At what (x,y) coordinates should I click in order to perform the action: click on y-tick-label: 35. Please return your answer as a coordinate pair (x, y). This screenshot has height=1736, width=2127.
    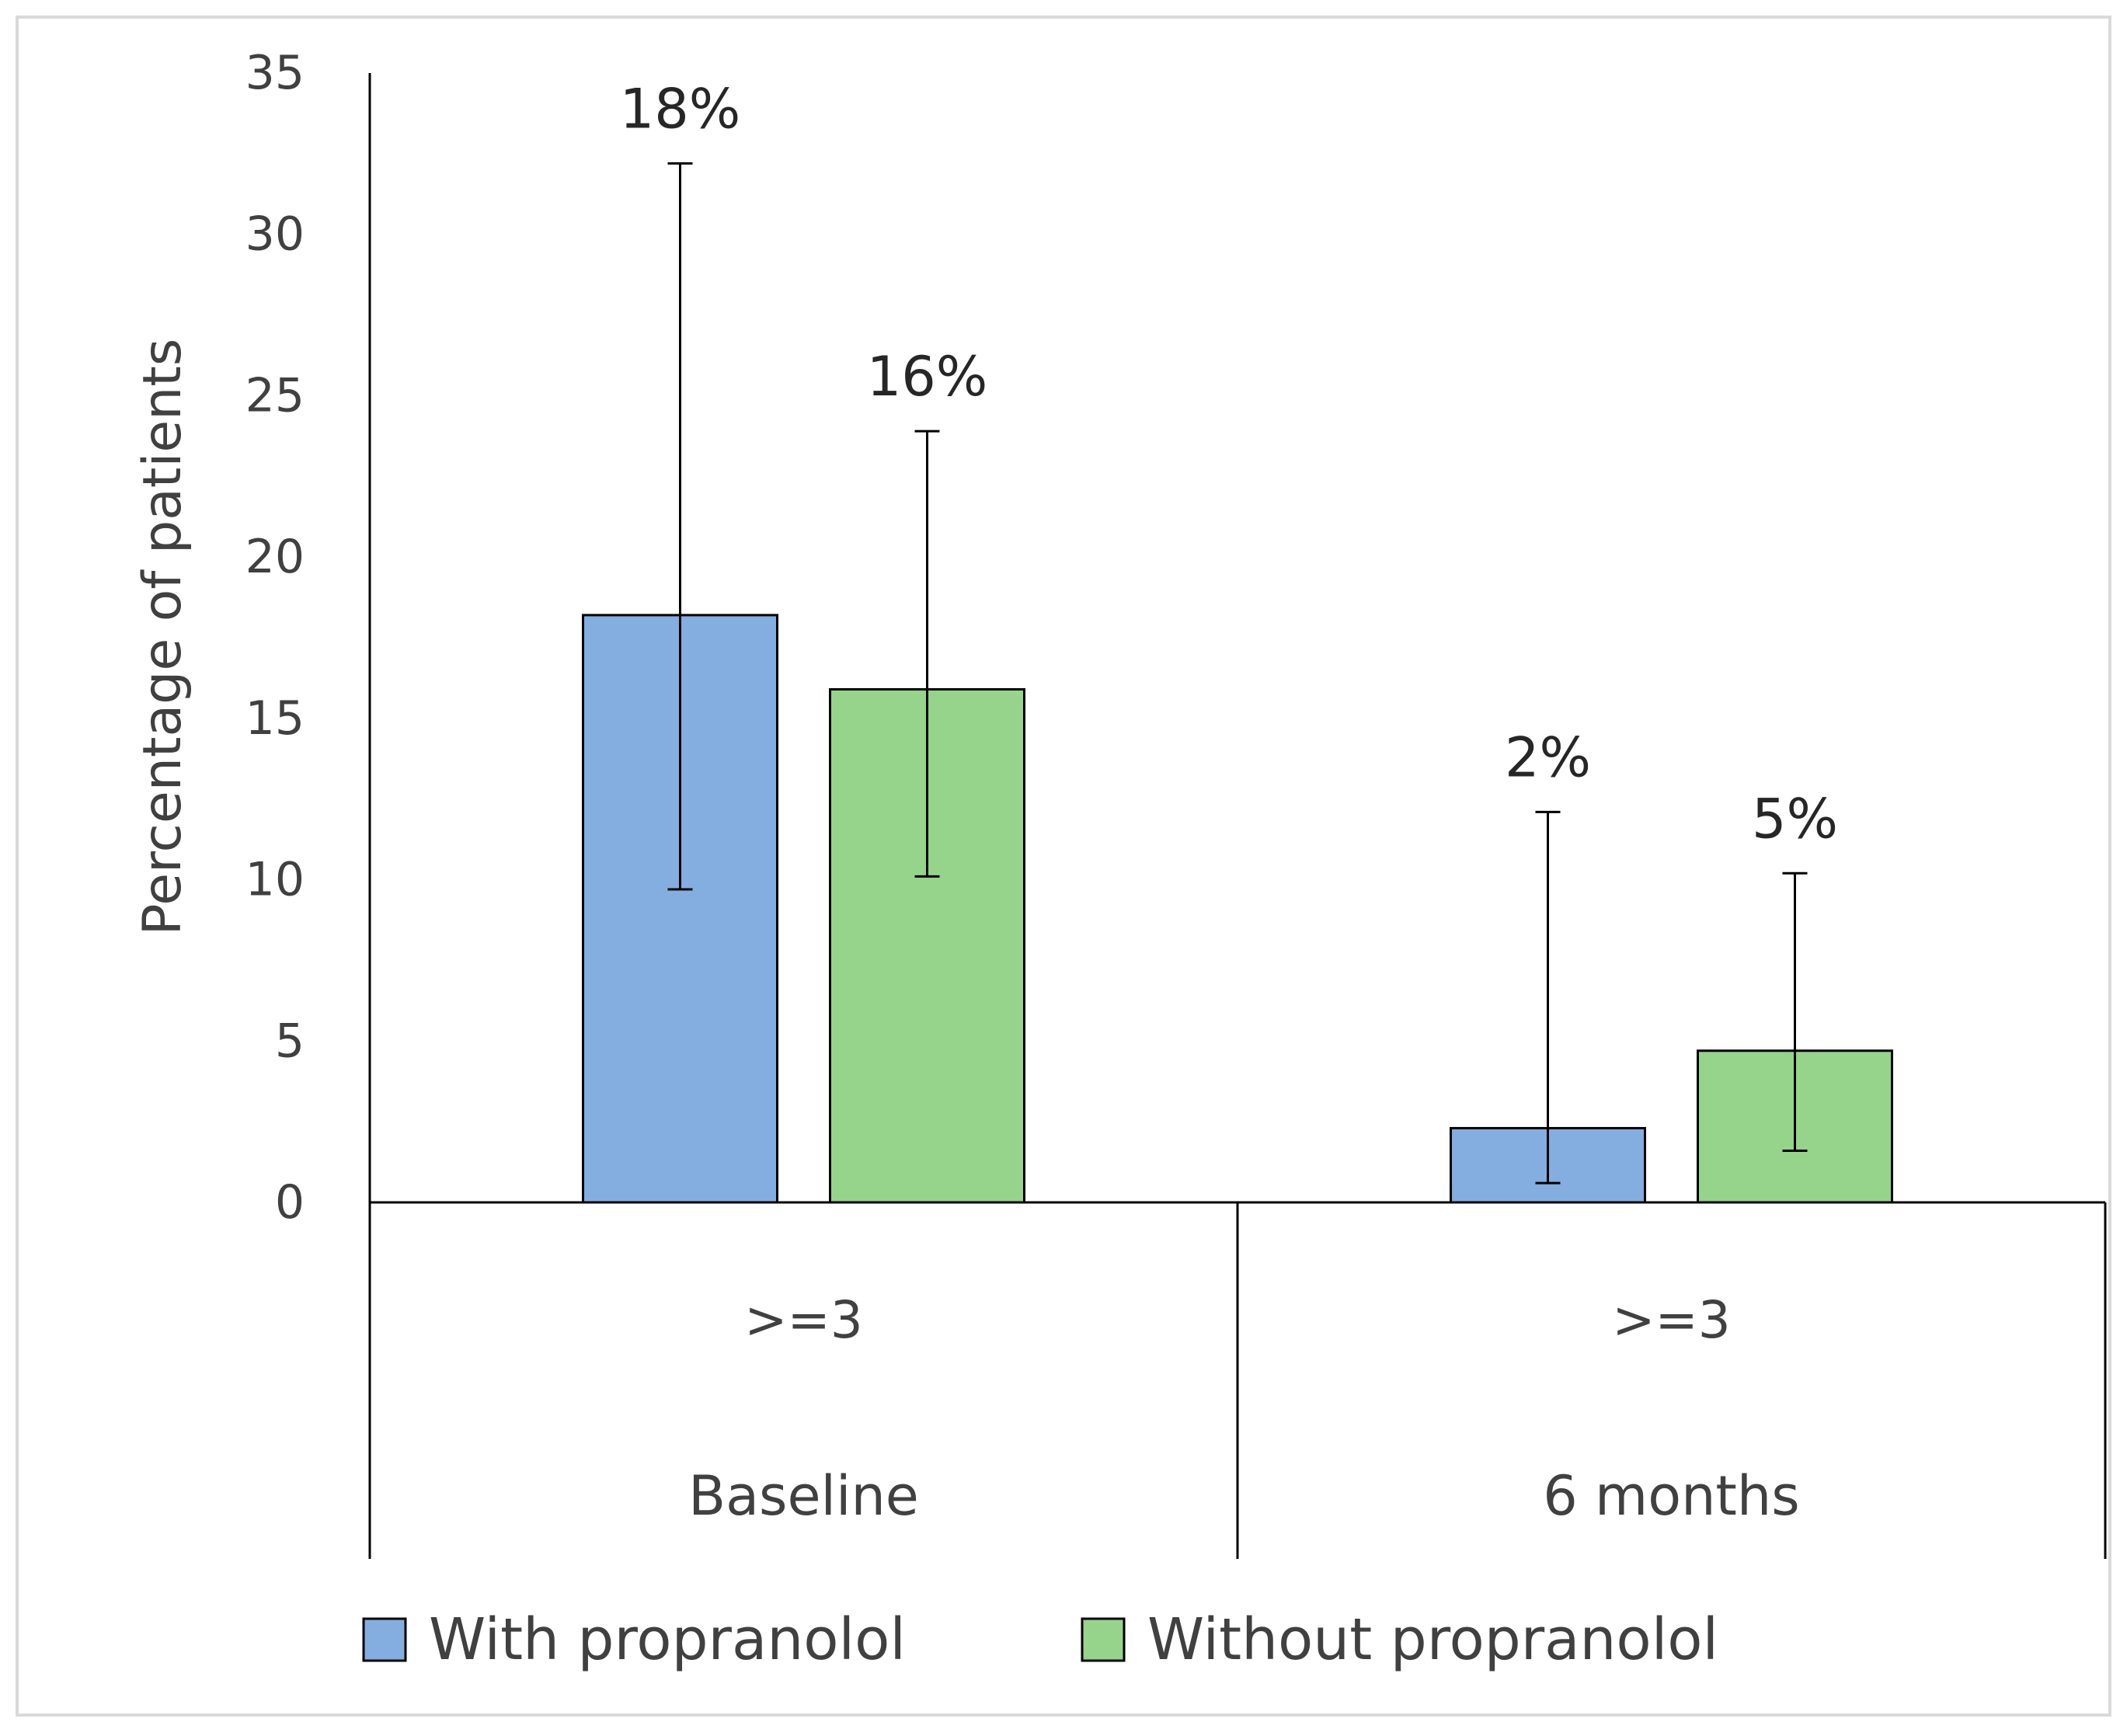
    Looking at the image, I should click on (275, 73).